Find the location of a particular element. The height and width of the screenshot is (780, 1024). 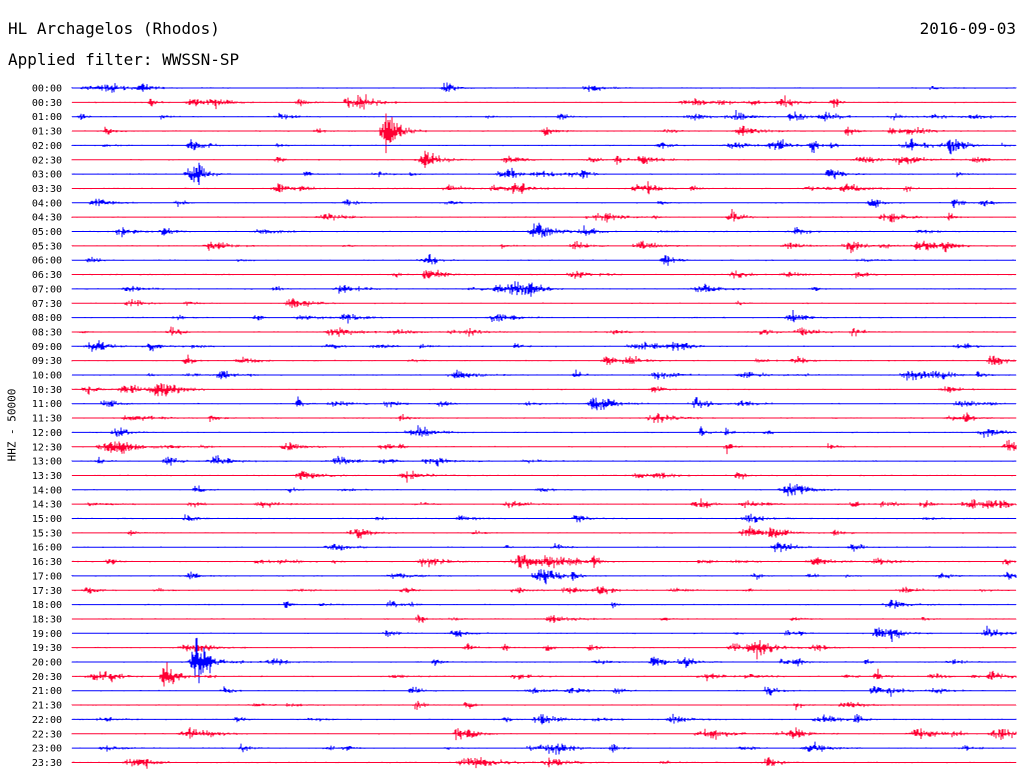

row-time-label: 21:00 is located at coordinates (47, 691).